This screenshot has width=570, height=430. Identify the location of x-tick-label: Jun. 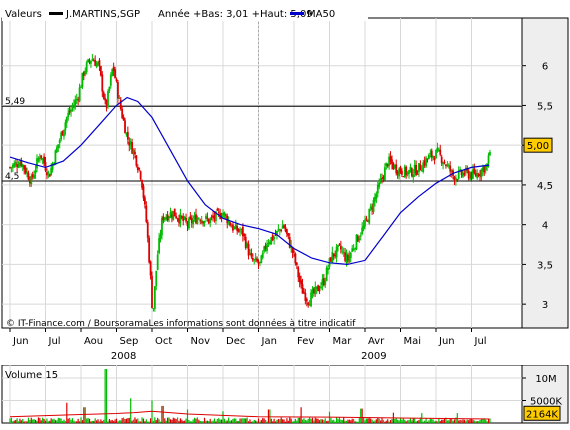
(20, 341).